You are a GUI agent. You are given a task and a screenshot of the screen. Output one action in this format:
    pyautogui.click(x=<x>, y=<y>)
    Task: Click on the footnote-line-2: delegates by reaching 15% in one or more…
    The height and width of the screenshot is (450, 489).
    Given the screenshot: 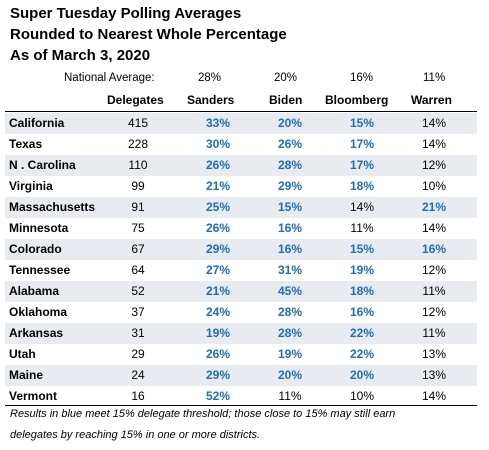 What is the action you would take?
    pyautogui.click(x=135, y=435)
    